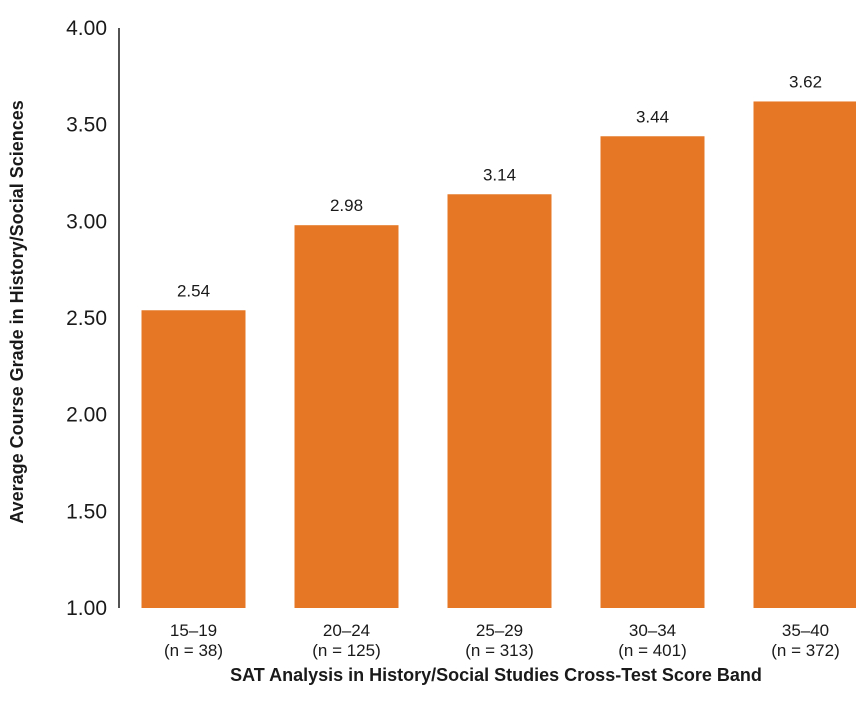  Describe the element at coordinates (652, 630) in the screenshot. I see `x-tick-label: 30–34` at that location.